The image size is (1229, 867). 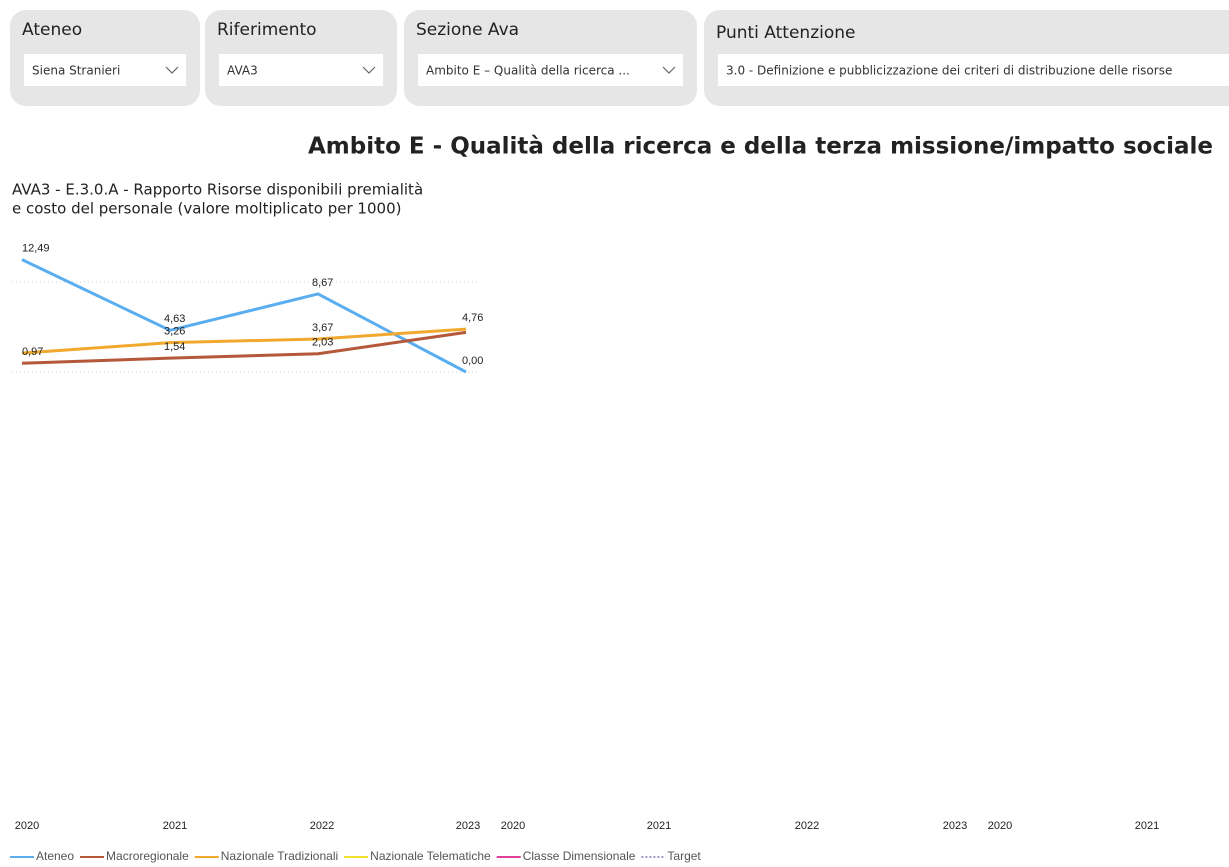 What do you see at coordinates (174, 347) in the screenshot?
I see `data-label: 1,54` at bounding box center [174, 347].